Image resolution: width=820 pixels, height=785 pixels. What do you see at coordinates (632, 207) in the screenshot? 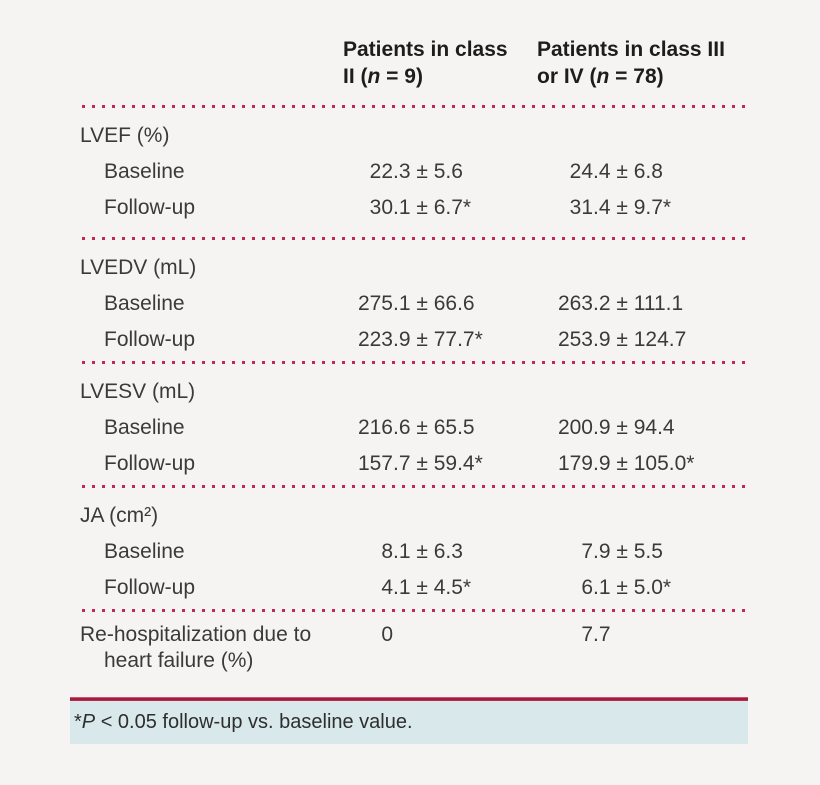
I see `value-frac: .4 ± 9.7*` at bounding box center [632, 207].